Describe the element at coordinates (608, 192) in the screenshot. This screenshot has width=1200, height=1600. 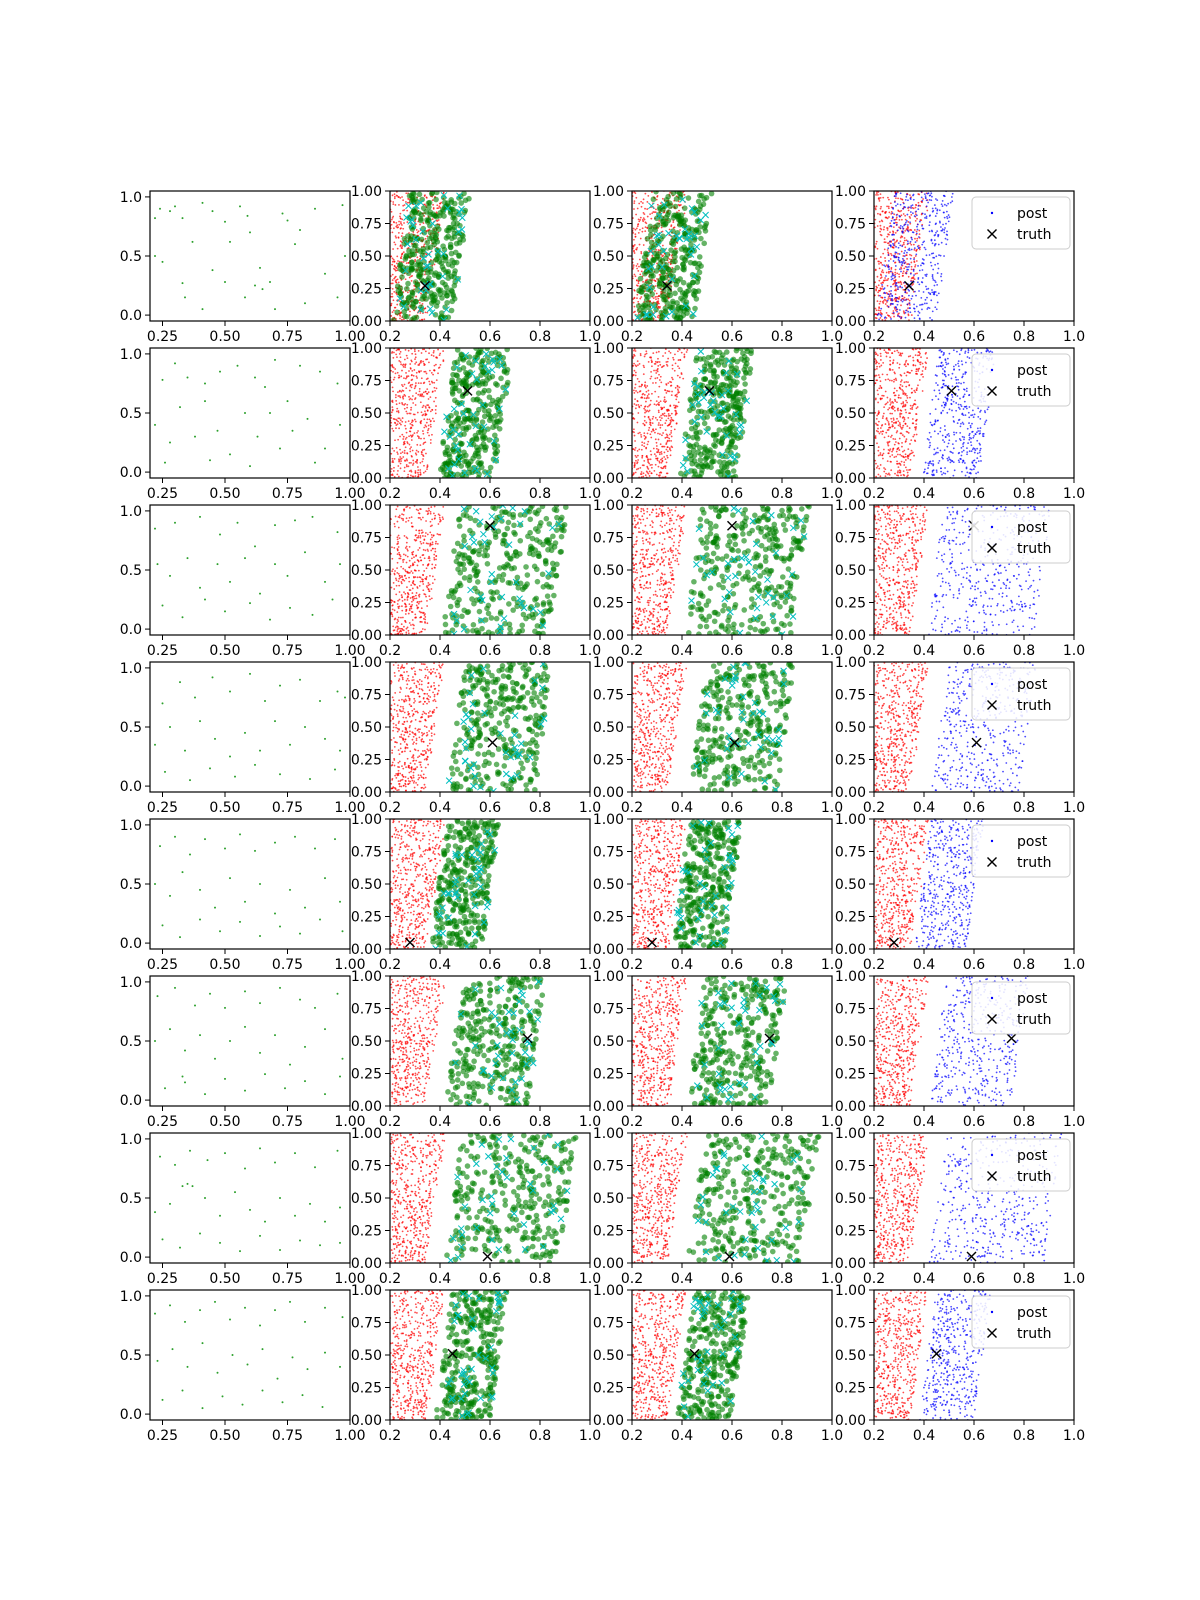
I see `y-tick-label: 1.00` at that location.